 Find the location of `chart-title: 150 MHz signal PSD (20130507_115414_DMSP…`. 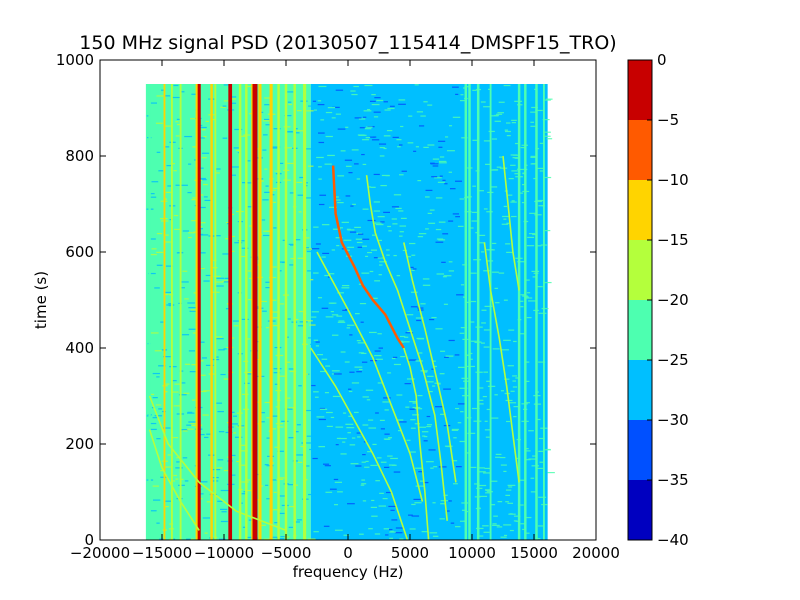

chart-title: 150 MHz signal PSD (20130507_115414_DMSP… is located at coordinates (347, 43).